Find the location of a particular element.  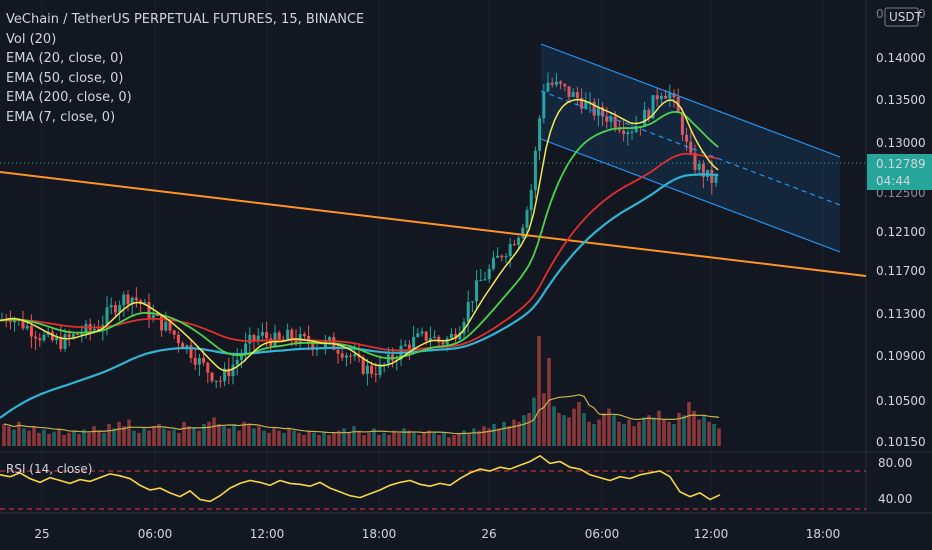

study-ema-7: EMA (7, close, 0) is located at coordinates (61, 117).